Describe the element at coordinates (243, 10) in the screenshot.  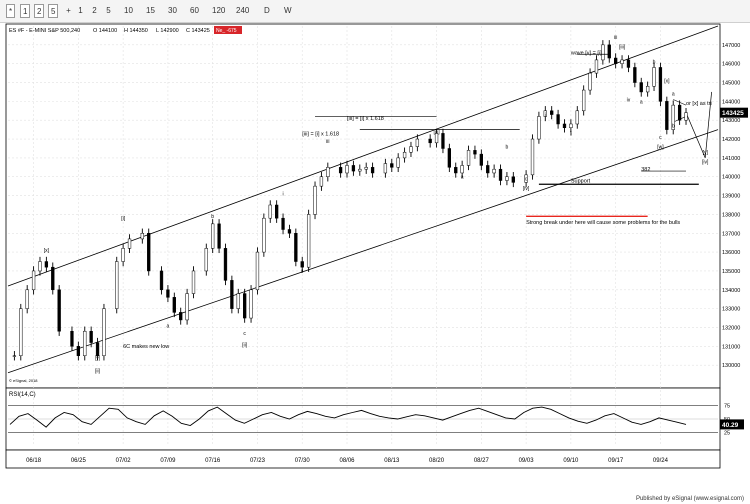
I see `toolbar-item-240: 240` at that location.